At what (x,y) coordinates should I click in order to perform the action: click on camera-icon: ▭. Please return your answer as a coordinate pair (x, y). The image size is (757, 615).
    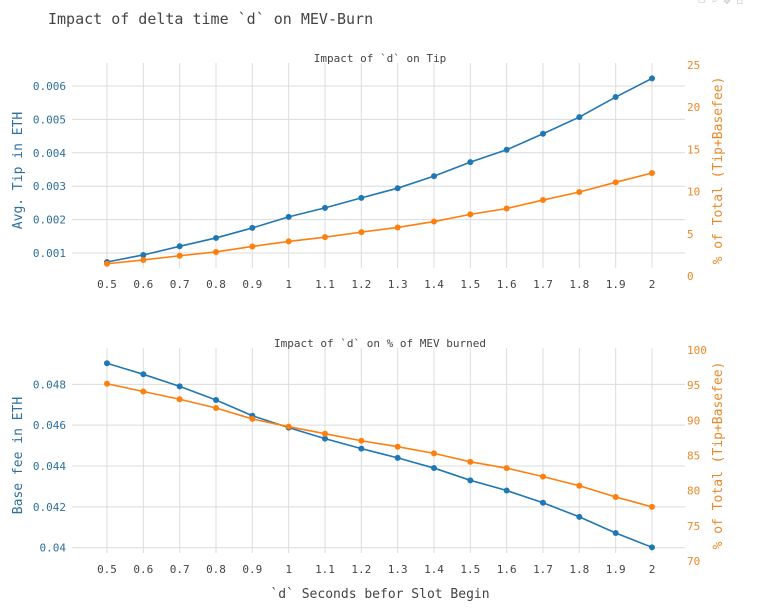
    Looking at the image, I should click on (705, 3).